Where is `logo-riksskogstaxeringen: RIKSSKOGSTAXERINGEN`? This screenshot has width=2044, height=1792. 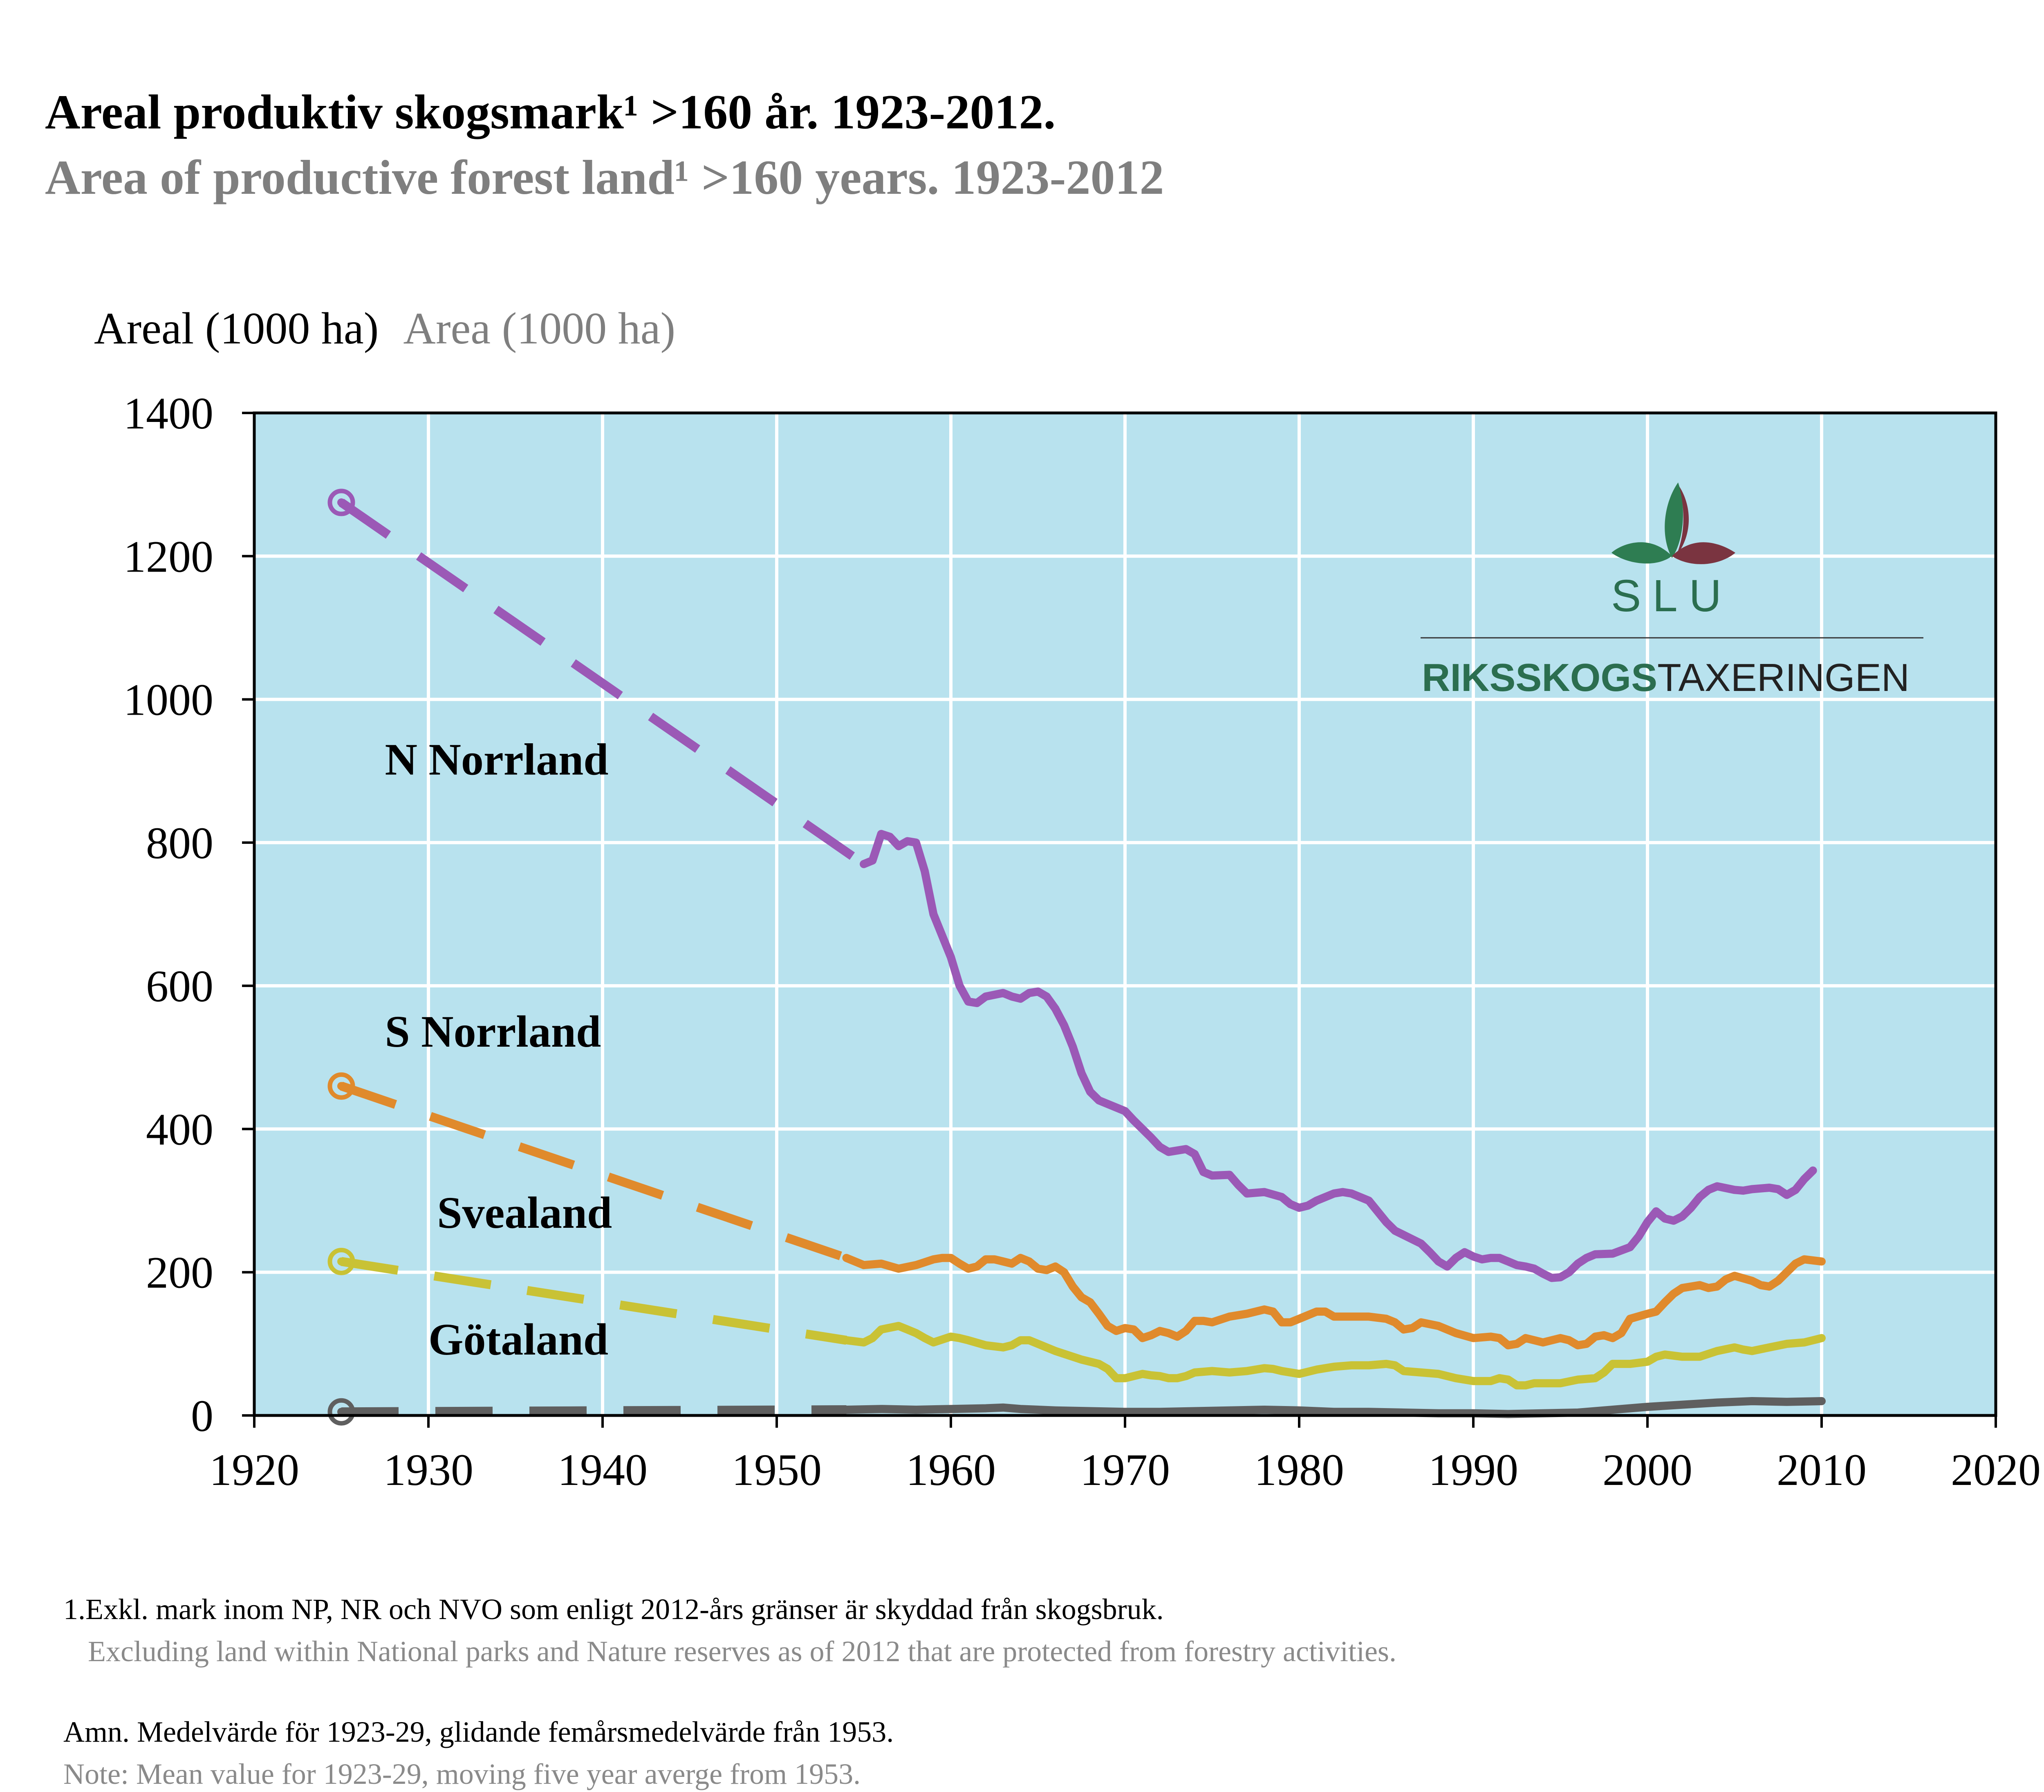
logo-riksskogstaxeringen: RIKSSKOGSTAXERINGEN is located at coordinates (1666, 678).